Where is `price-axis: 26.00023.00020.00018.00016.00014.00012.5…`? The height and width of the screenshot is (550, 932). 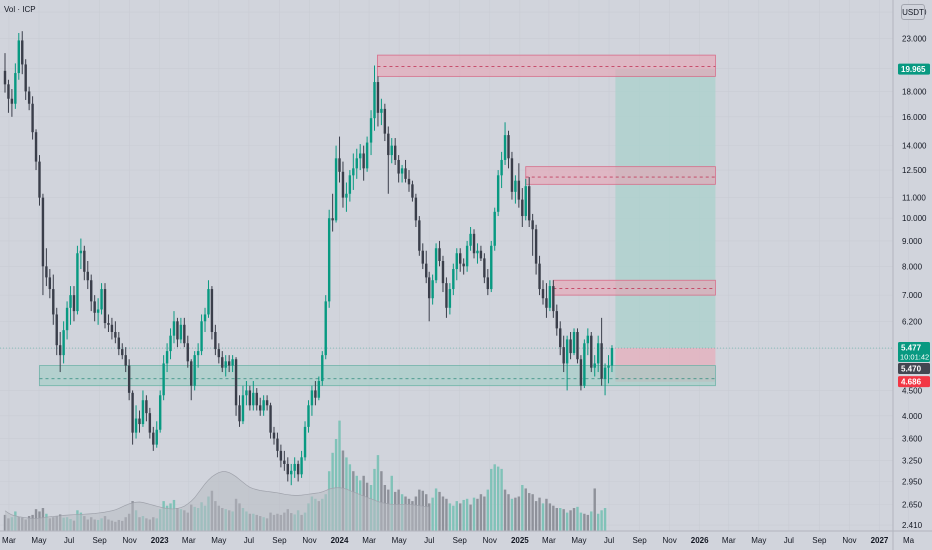 price-axis: 26.00023.00020.00018.00016.00014.00012.5… is located at coordinates (914, 269).